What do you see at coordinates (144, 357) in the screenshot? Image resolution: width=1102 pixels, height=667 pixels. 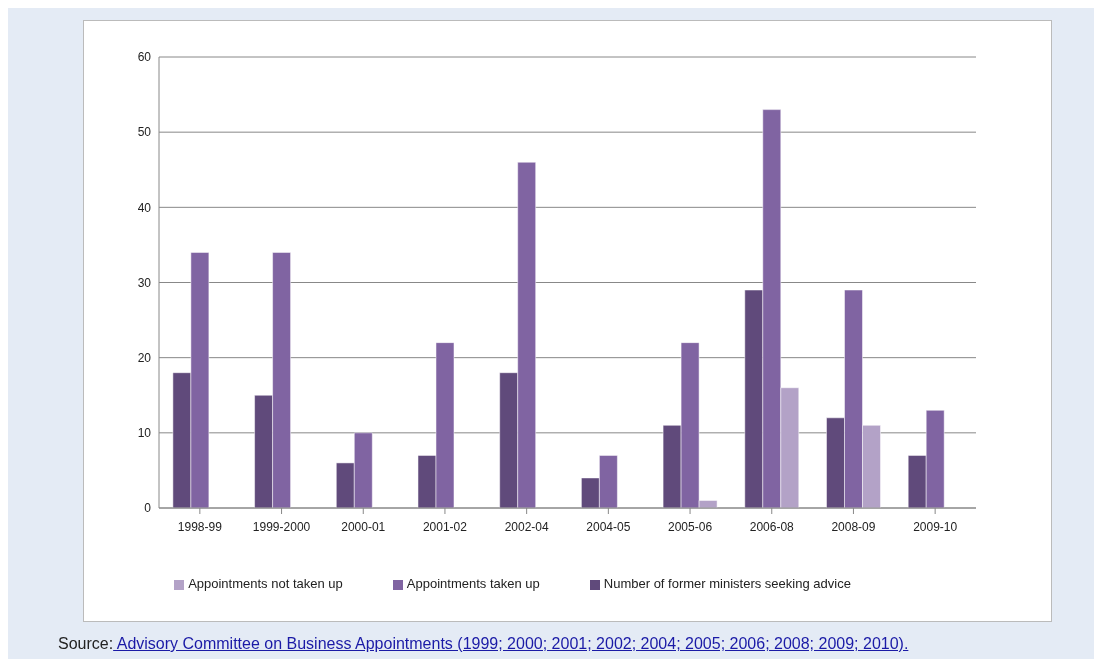 I see `y-tick-label: 20` at bounding box center [144, 357].